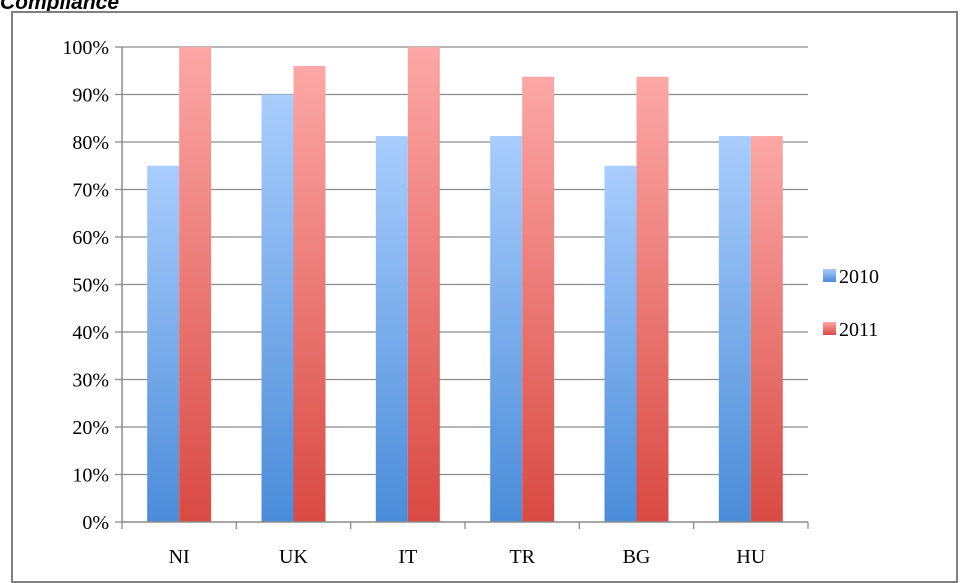 The image size is (960, 583). I want to click on bar-2011-it, so click(423, 284).